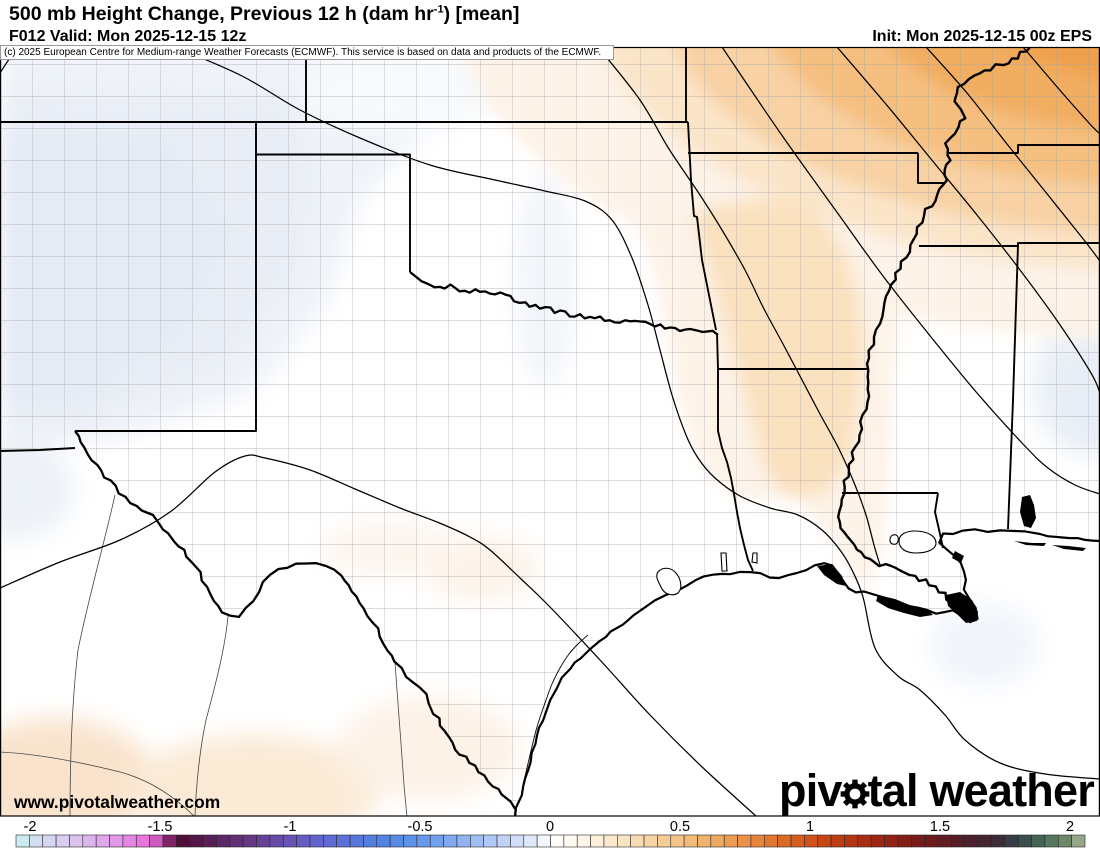  What do you see at coordinates (680, 827) in the screenshot?
I see `svg-text: 0.5` at bounding box center [680, 827].